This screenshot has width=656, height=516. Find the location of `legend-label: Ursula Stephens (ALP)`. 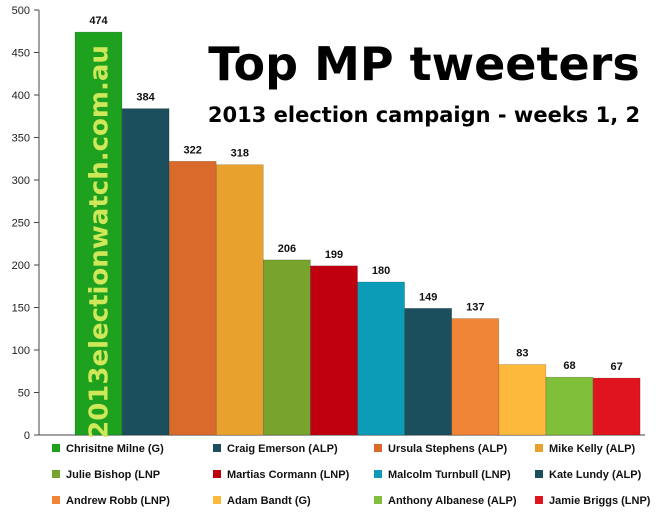

legend-label: Ursula Stephens (ALP) is located at coordinates (448, 449).